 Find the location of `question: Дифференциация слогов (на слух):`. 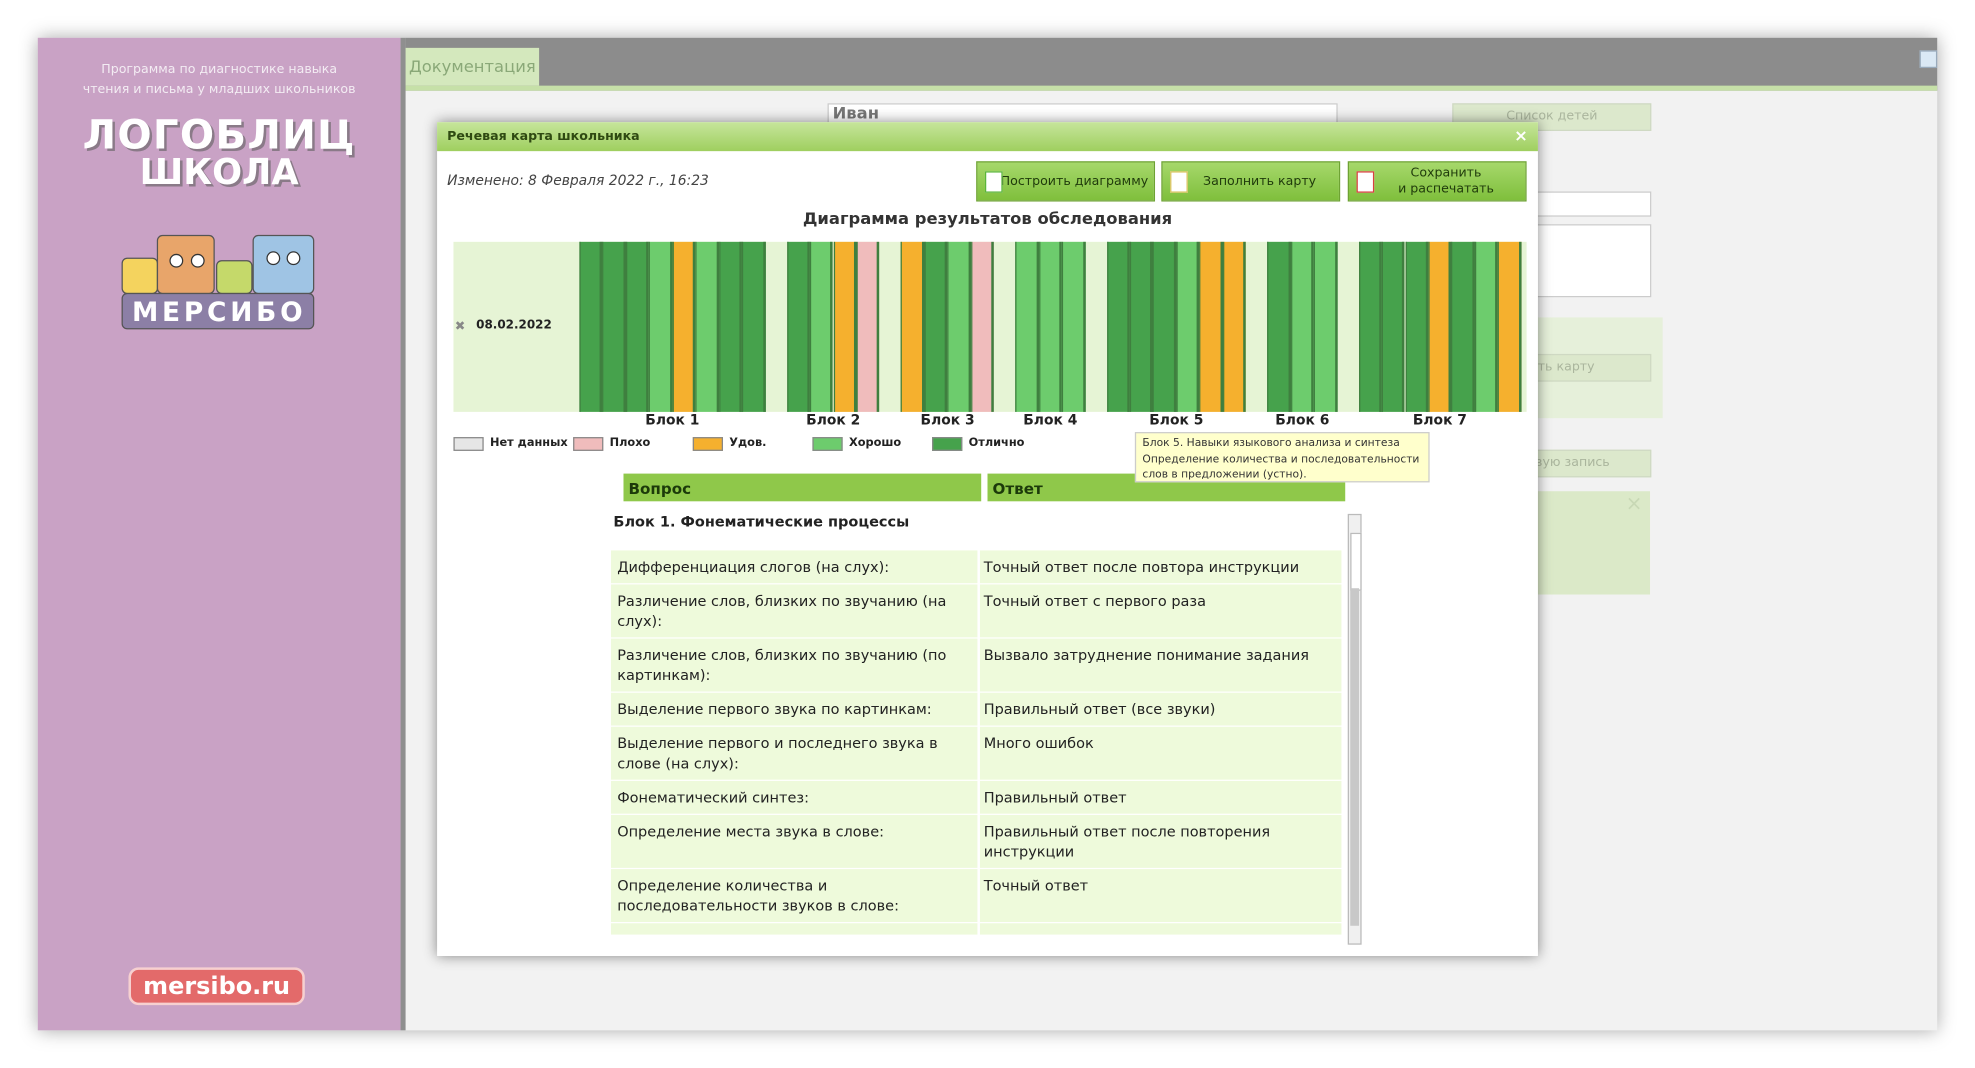

question: Дифференциация слогов (на слух): is located at coordinates (794, 567).